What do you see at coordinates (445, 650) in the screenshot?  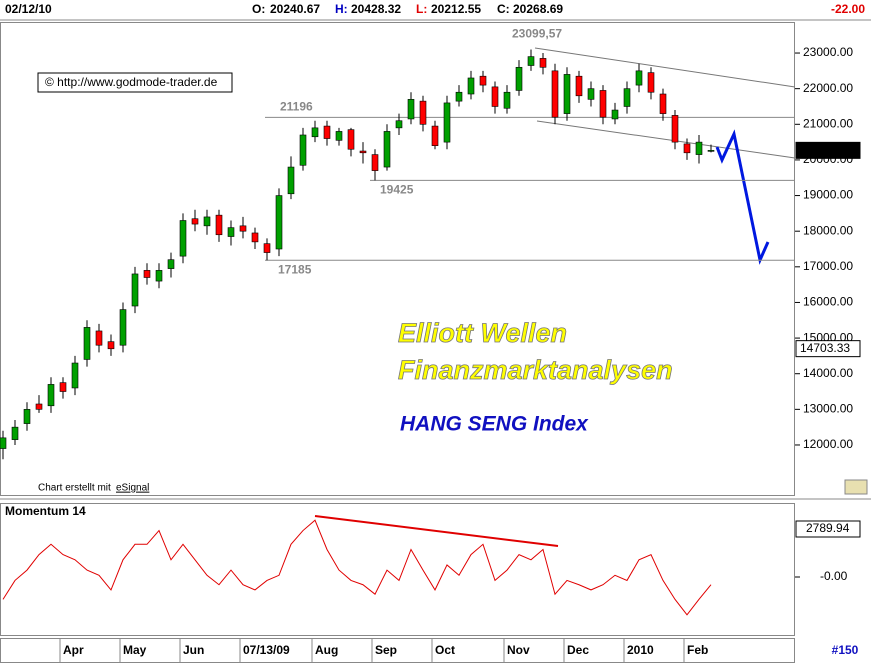 I see `x-tick-label: Oct` at bounding box center [445, 650].